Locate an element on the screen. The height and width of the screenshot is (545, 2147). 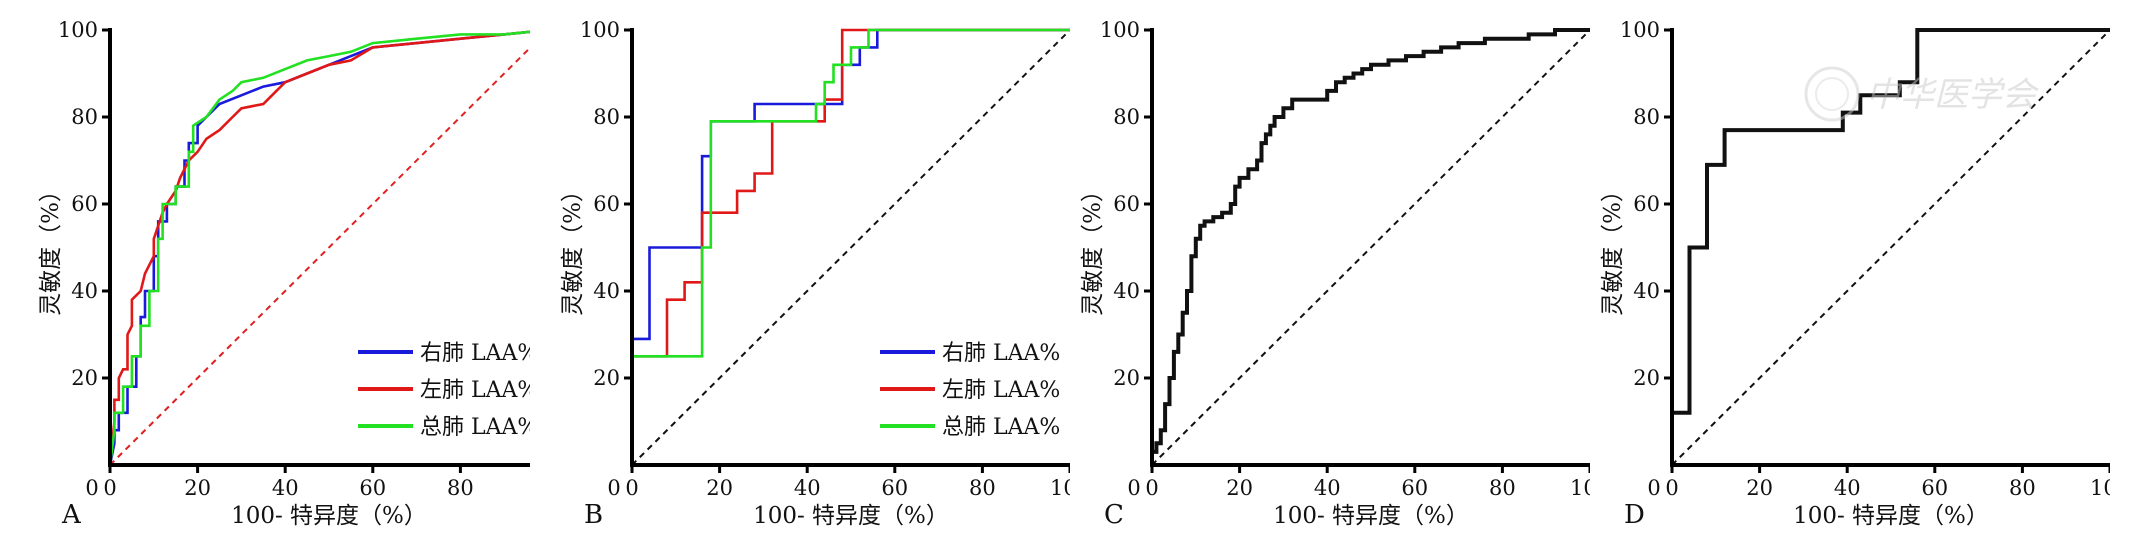
panel-letter: C is located at coordinates (1114, 515).